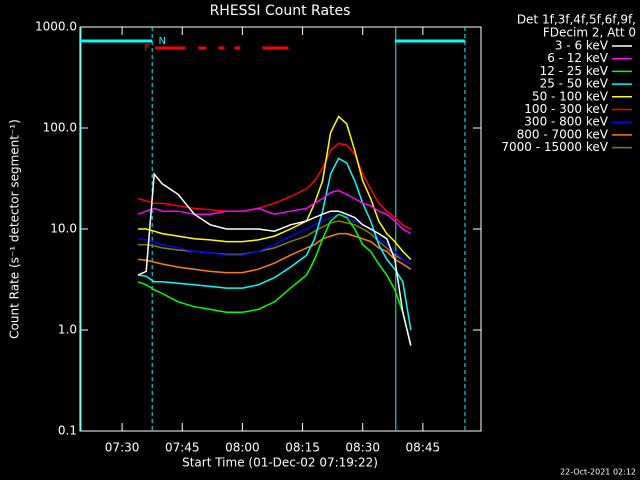 The image size is (640, 480). Describe the element at coordinates (280, 11) in the screenshot. I see `chart-title: RHESSI Count Rates` at that location.